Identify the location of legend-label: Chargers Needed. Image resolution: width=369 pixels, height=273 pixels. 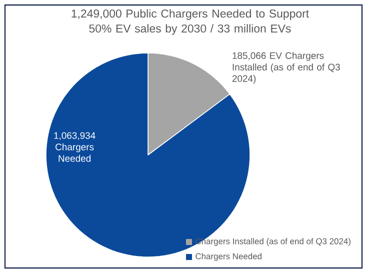
(229, 257).